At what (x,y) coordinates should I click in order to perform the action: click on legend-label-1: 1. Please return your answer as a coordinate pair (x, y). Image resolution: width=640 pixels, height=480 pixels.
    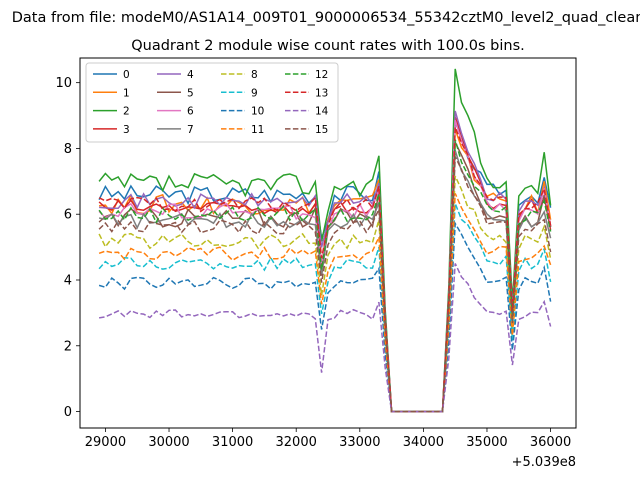
    Looking at the image, I should click on (126, 93).